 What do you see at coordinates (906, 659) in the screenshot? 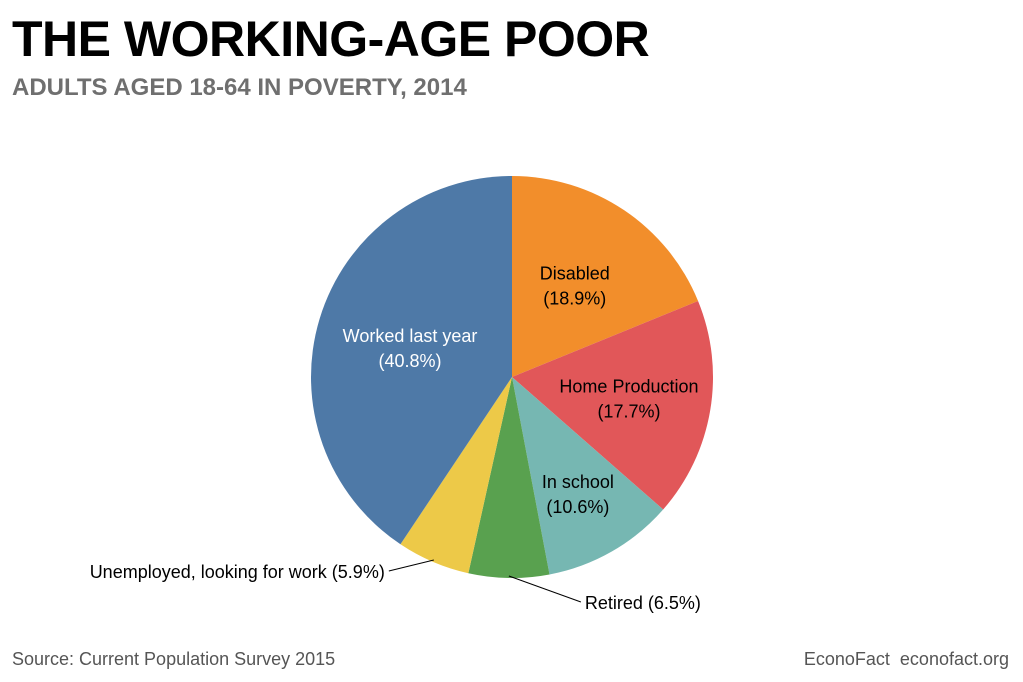
I see `brand-credit: EconoFact econofact.org` at bounding box center [906, 659].